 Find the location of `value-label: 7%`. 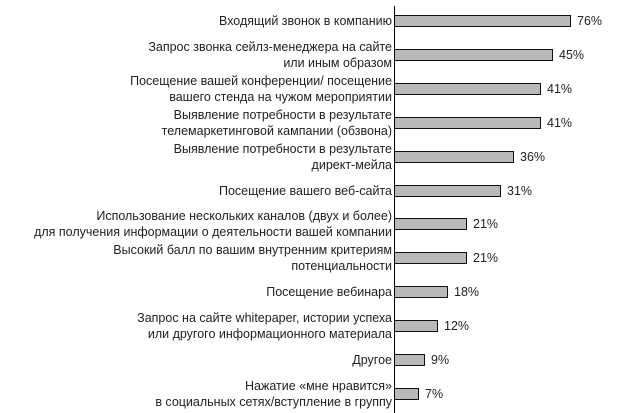

value-label: 7% is located at coordinates (434, 393).